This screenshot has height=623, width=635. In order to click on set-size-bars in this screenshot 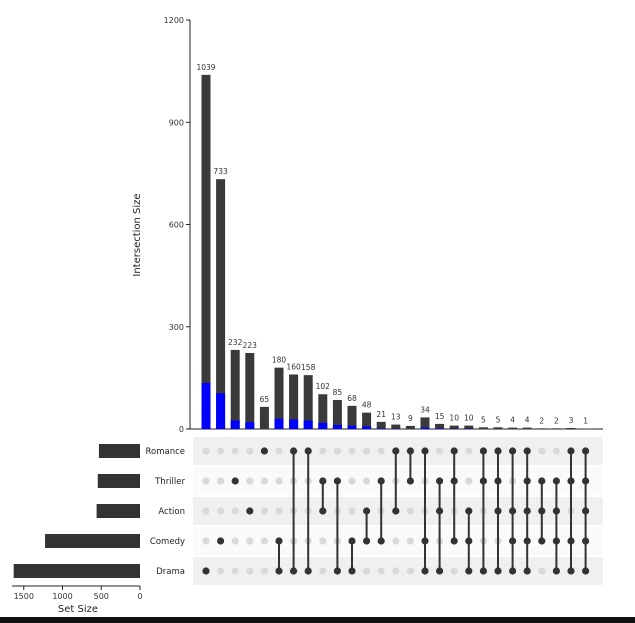, I will do `click(76, 511)`.